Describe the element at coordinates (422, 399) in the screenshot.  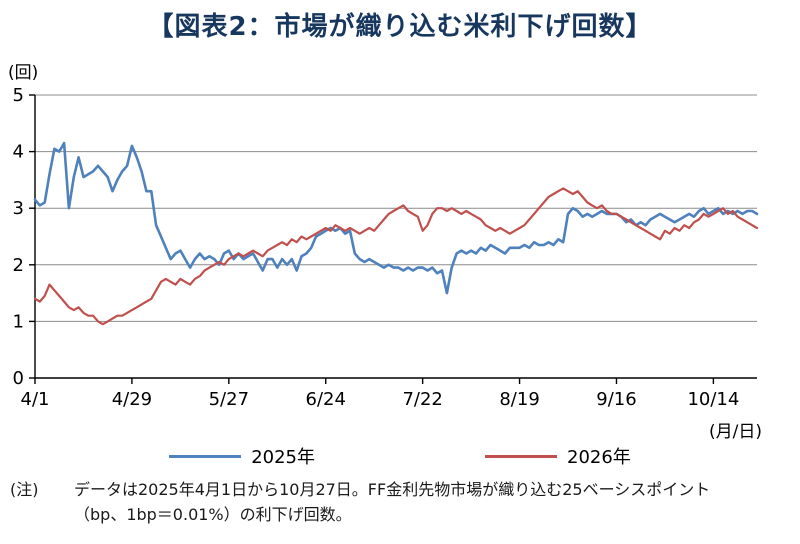
I see `x-tick-label-7/22: 7/22` at that location.